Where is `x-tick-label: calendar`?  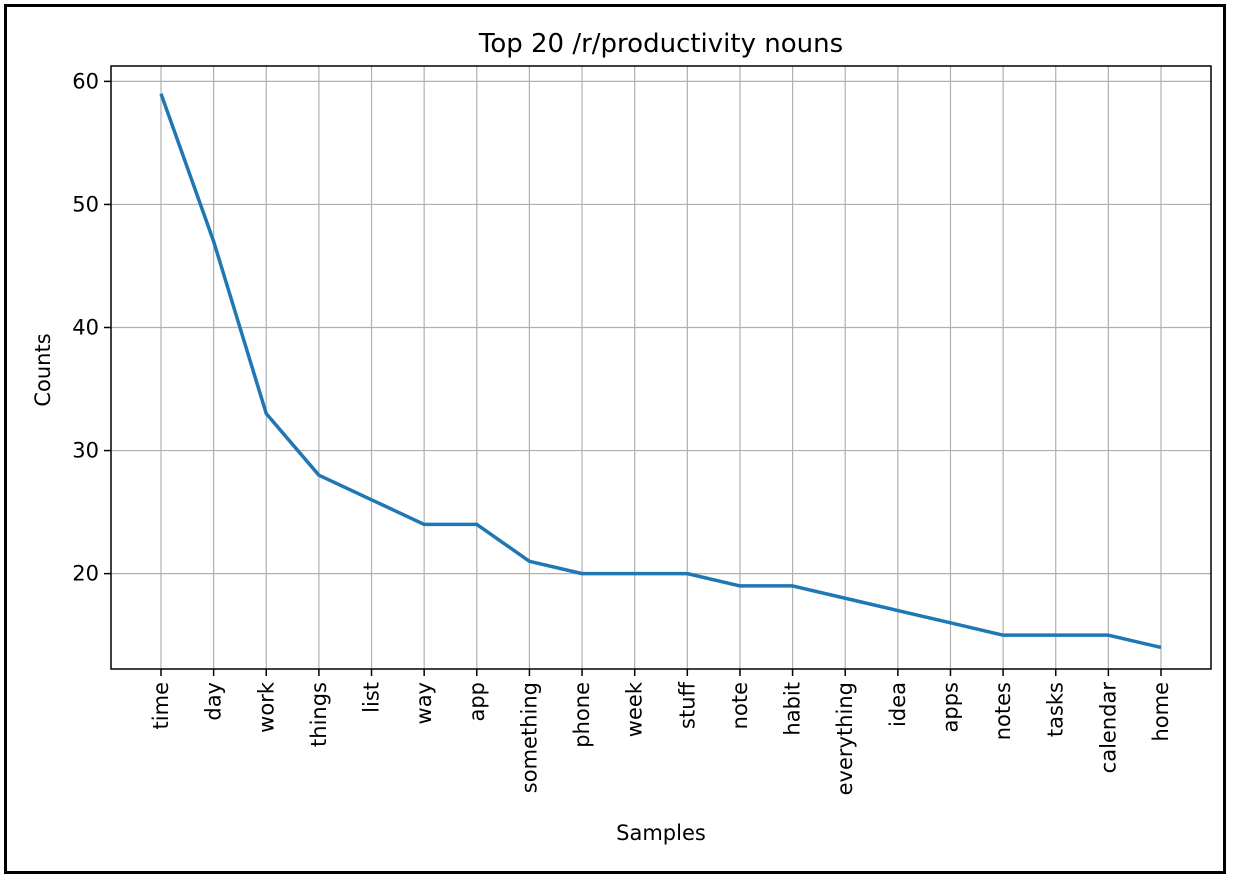
x-tick-label: calendar is located at coordinates (1108, 728).